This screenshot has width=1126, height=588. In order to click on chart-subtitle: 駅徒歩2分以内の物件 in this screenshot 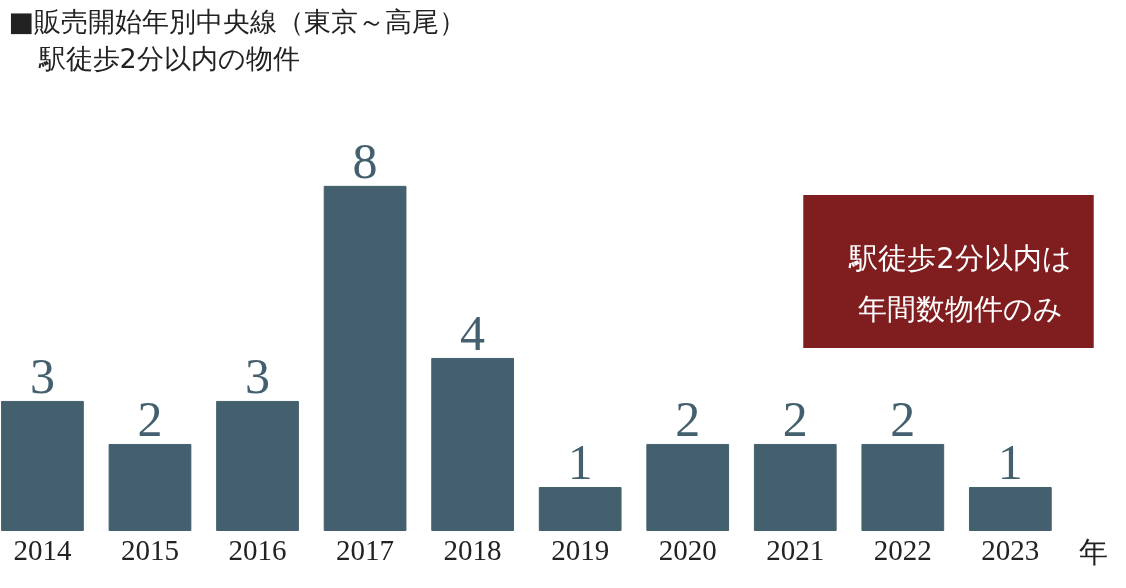, I will do `click(168, 58)`.